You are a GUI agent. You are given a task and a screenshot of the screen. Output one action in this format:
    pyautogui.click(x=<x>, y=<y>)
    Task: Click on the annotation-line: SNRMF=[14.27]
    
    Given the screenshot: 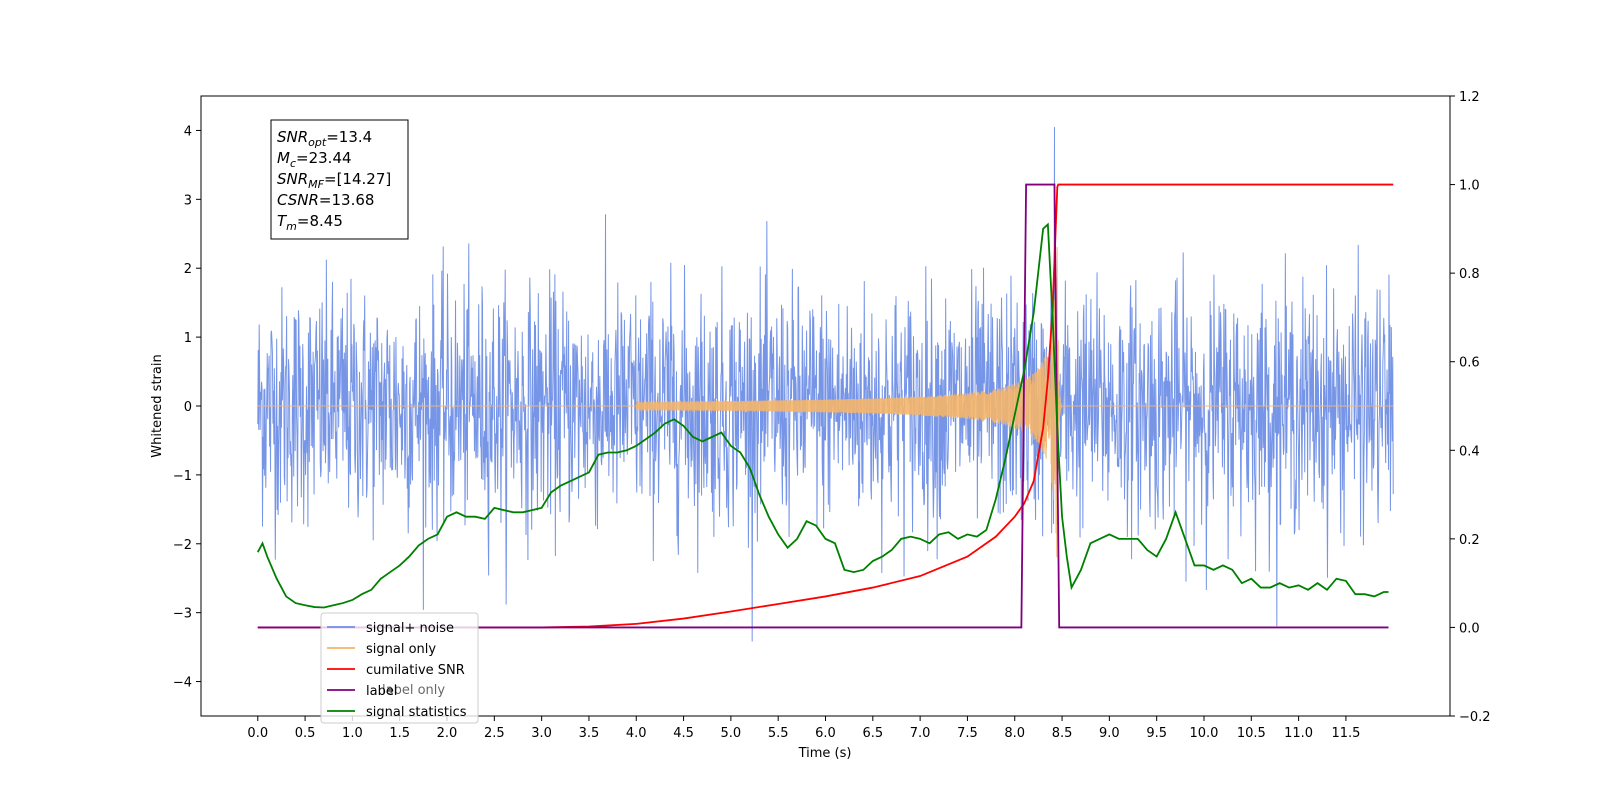 What is the action you would take?
    pyautogui.click(x=334, y=180)
    